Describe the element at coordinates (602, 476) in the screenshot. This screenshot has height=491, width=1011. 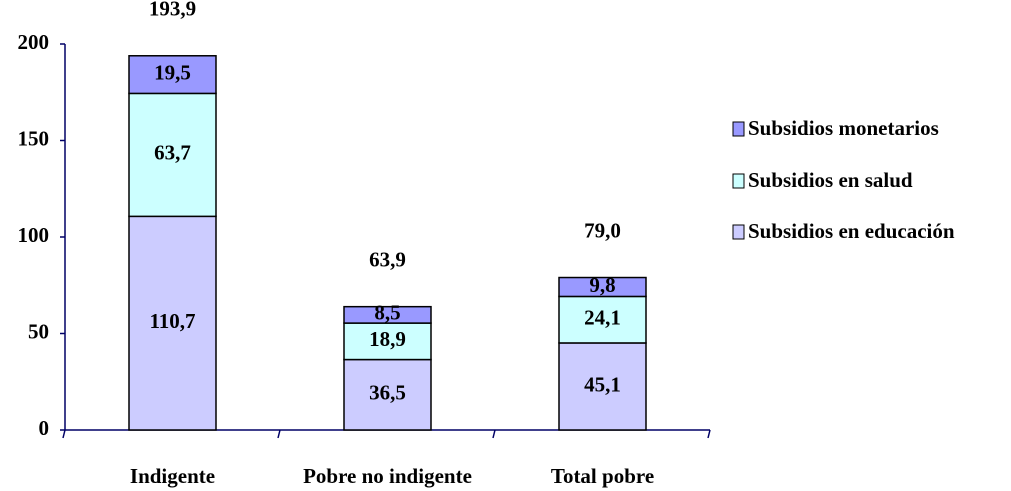
I see `x-tick-label: Total pobre` at that location.